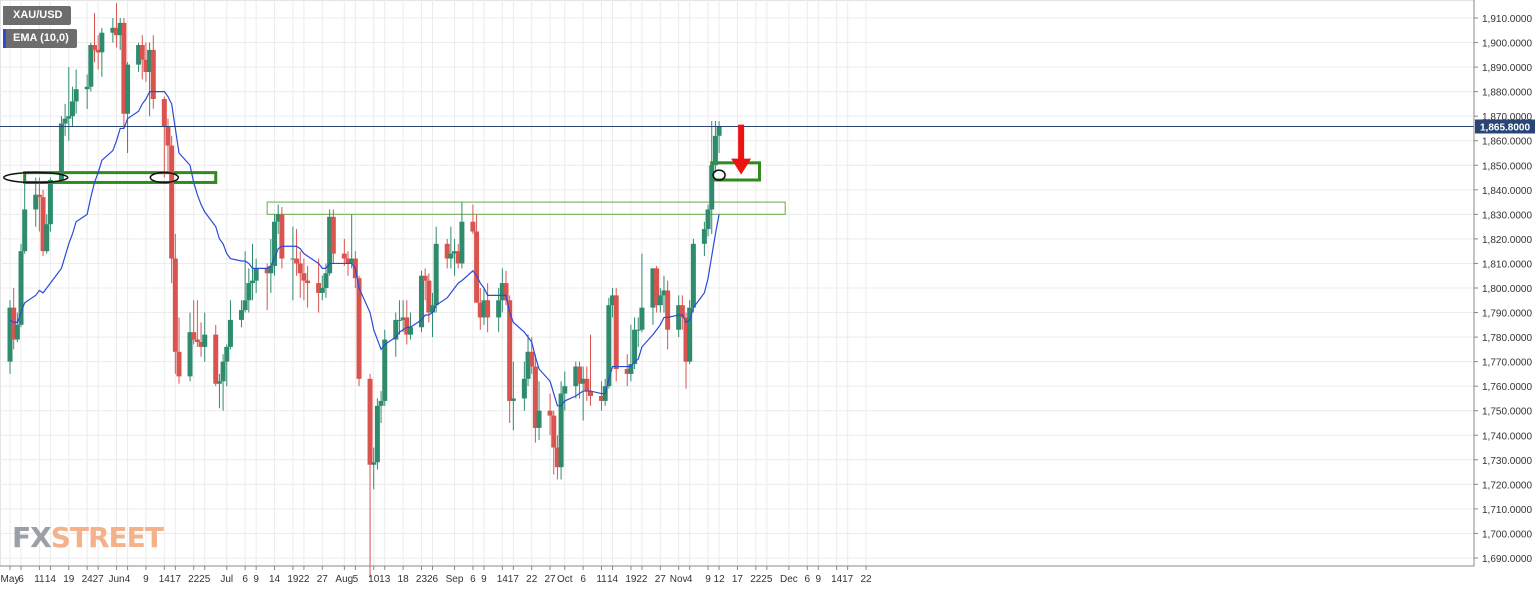 The width and height of the screenshot is (1536, 589). What do you see at coordinates (1505, 126) in the screenshot?
I see `last-price-badge` at bounding box center [1505, 126].